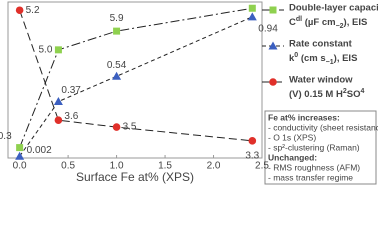 This screenshot has height=240, width=378. I want to click on legend-detail-part: (µF cm, so click(318, 22).